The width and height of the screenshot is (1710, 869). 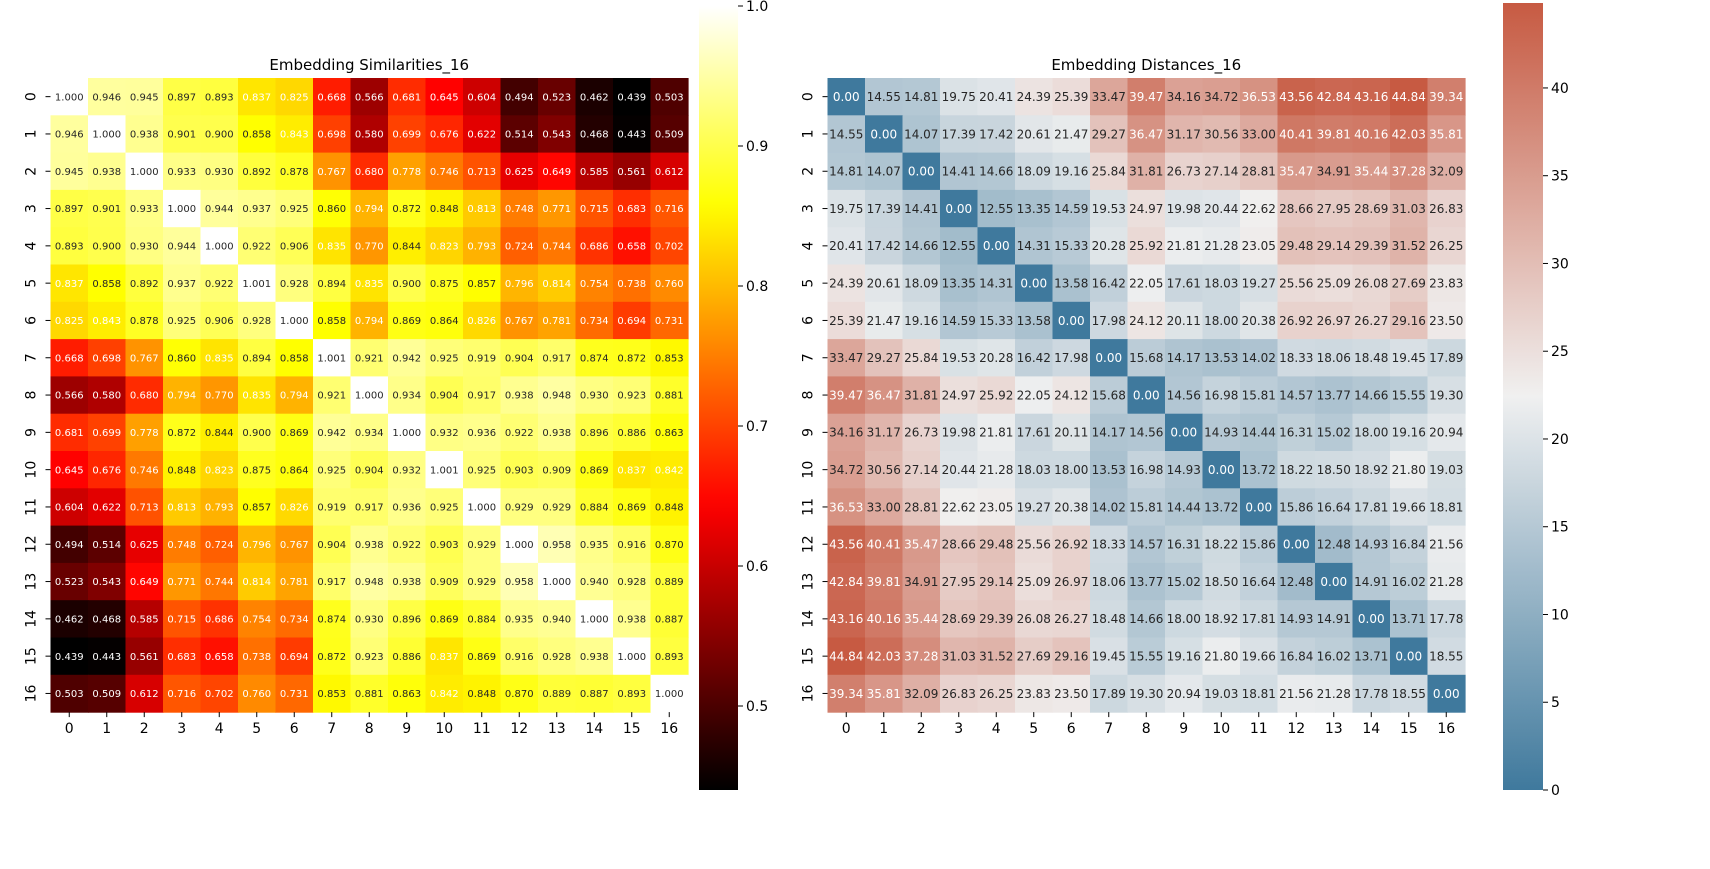 I want to click on cell-value-label: 36.53, so click(x=846, y=507).